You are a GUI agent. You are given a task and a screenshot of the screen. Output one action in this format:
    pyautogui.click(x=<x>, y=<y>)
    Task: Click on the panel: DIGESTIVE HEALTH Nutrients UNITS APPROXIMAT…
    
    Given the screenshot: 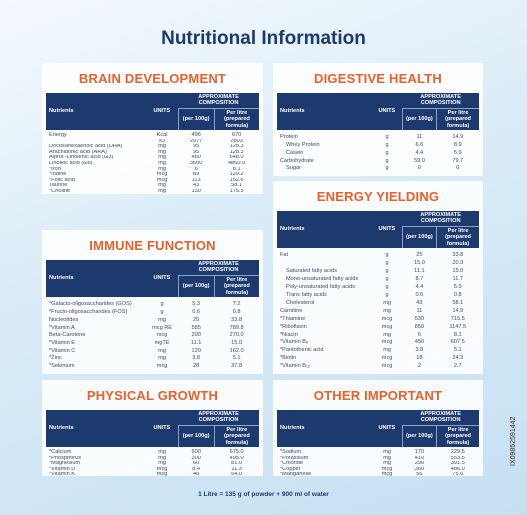 What is the action you would take?
    pyautogui.click(x=378, y=119)
    